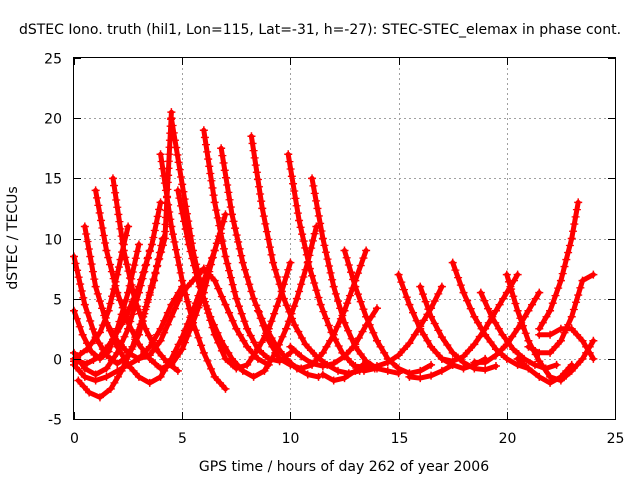 Image resolution: width=640 pixels, height=480 pixels. What do you see at coordinates (291, 439) in the screenshot?
I see `x-tick-label: 10` at bounding box center [291, 439].